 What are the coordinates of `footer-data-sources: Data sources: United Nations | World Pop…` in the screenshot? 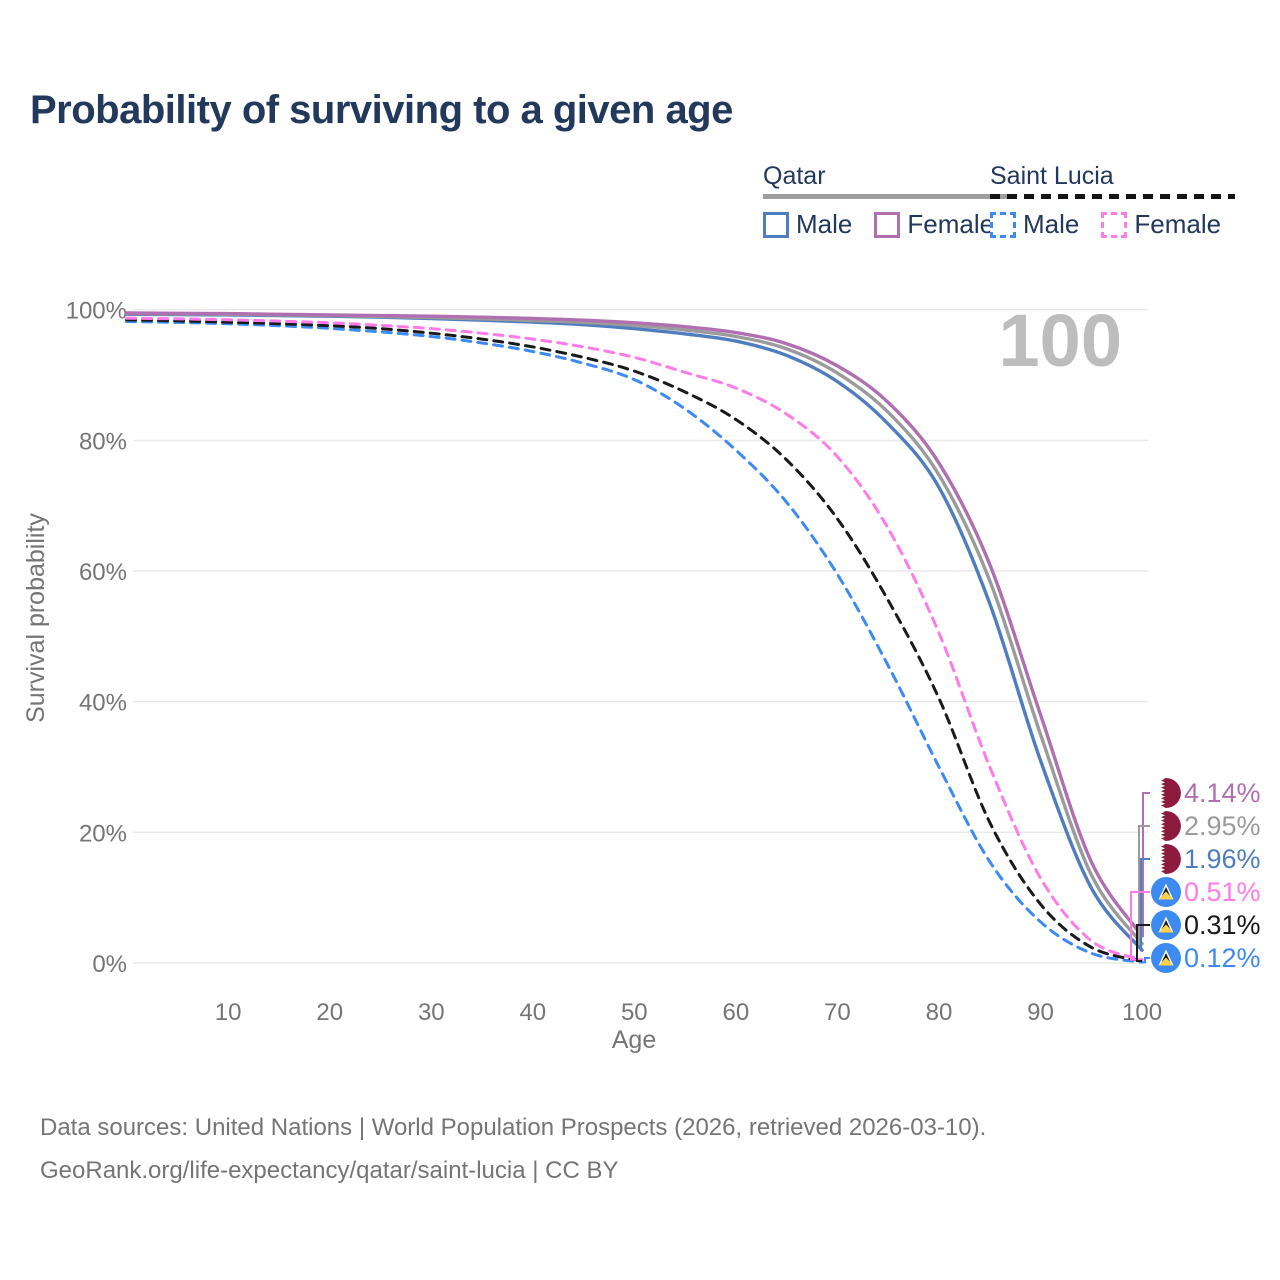 It's located at (513, 1127).